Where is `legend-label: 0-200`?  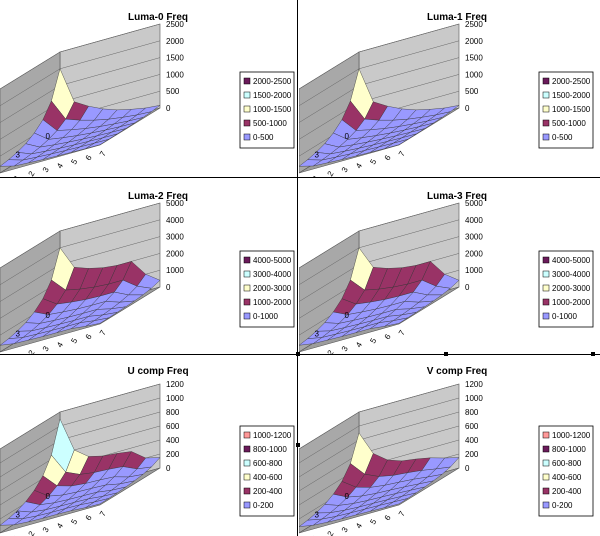 legend-label: 0-200 is located at coordinates (562, 505).